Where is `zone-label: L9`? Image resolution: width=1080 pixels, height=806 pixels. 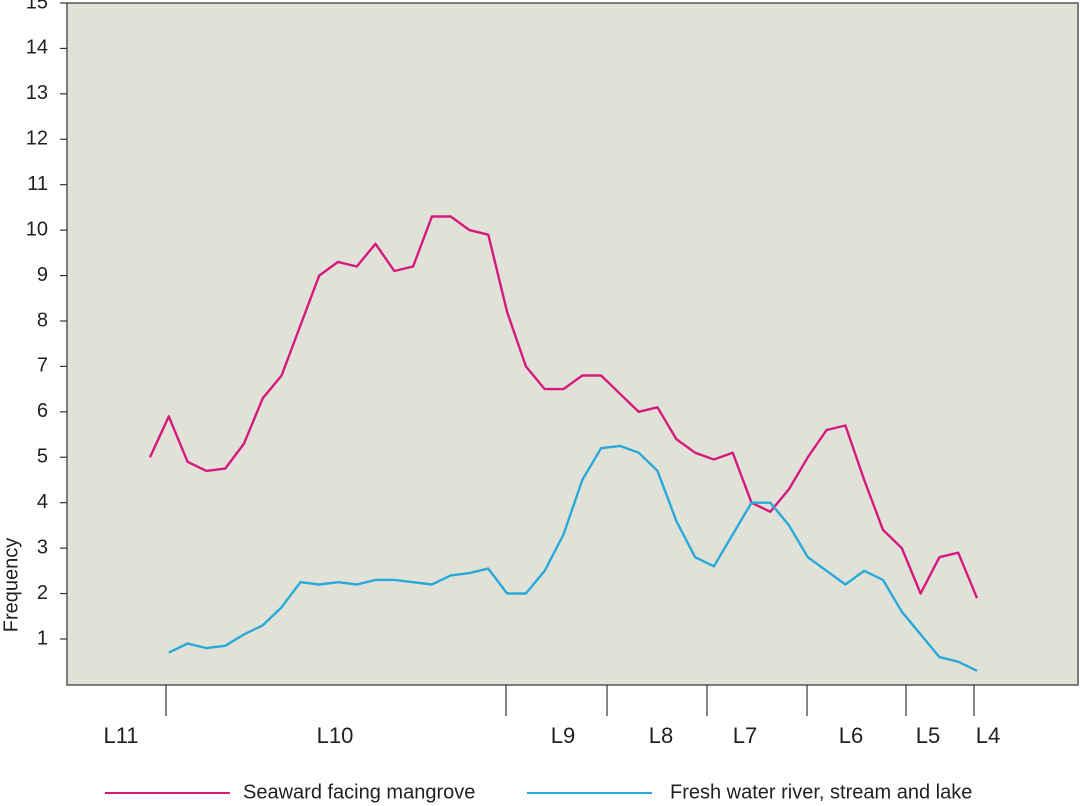 zone-label: L9 is located at coordinates (563, 735).